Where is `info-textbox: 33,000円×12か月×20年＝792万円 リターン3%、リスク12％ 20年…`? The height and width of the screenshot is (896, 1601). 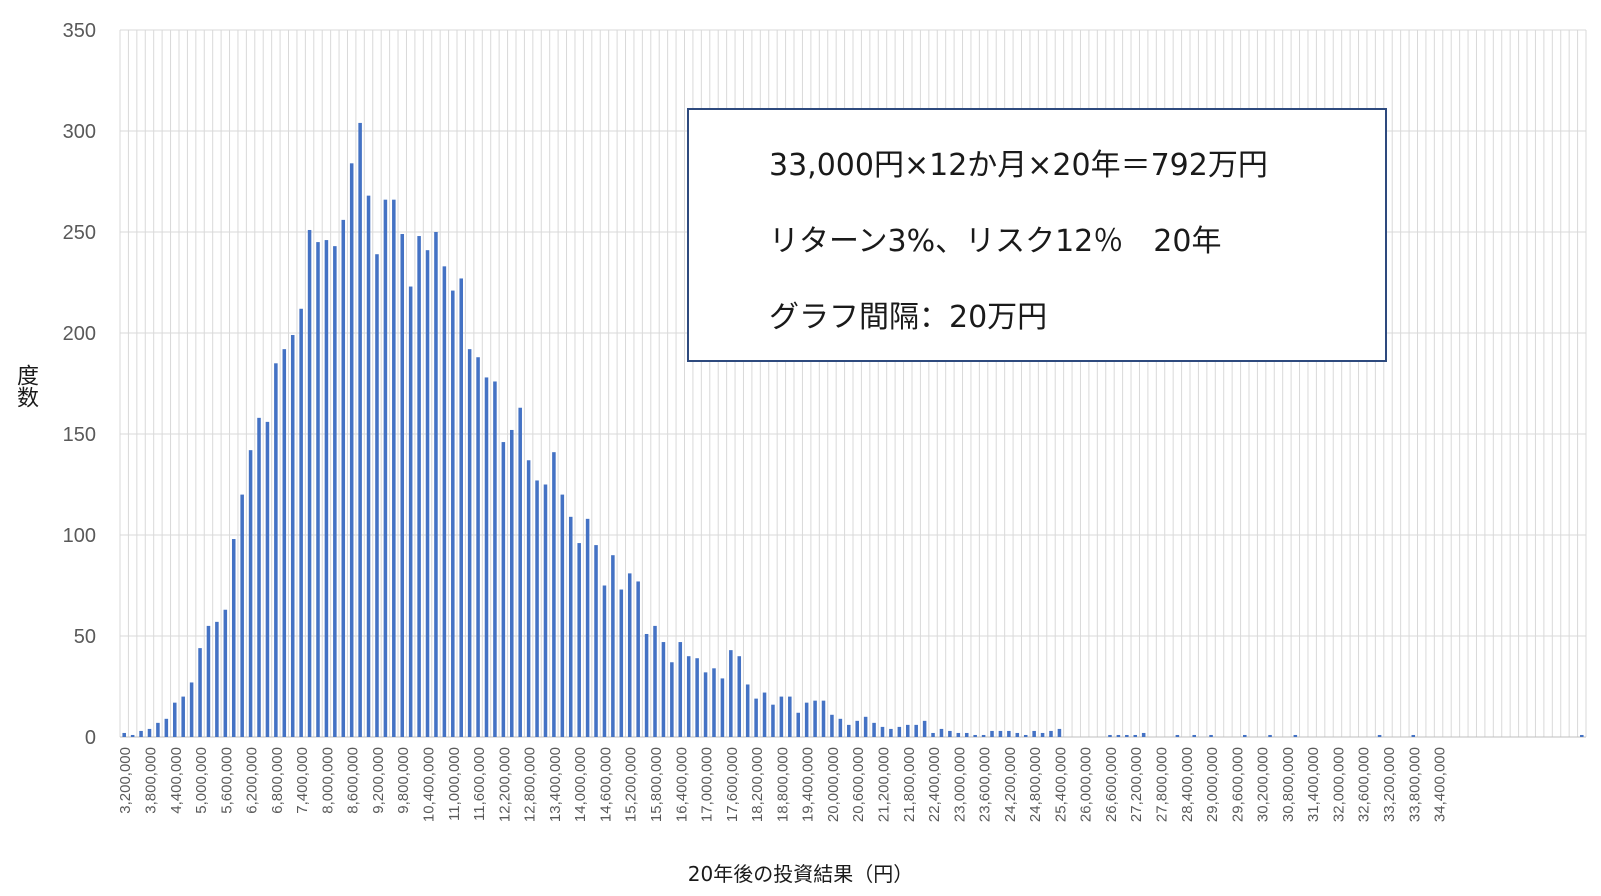 info-textbox: 33,000円×12か月×20年＝792万円 リターン3%、リスク12％ 20年… is located at coordinates (1037, 235).